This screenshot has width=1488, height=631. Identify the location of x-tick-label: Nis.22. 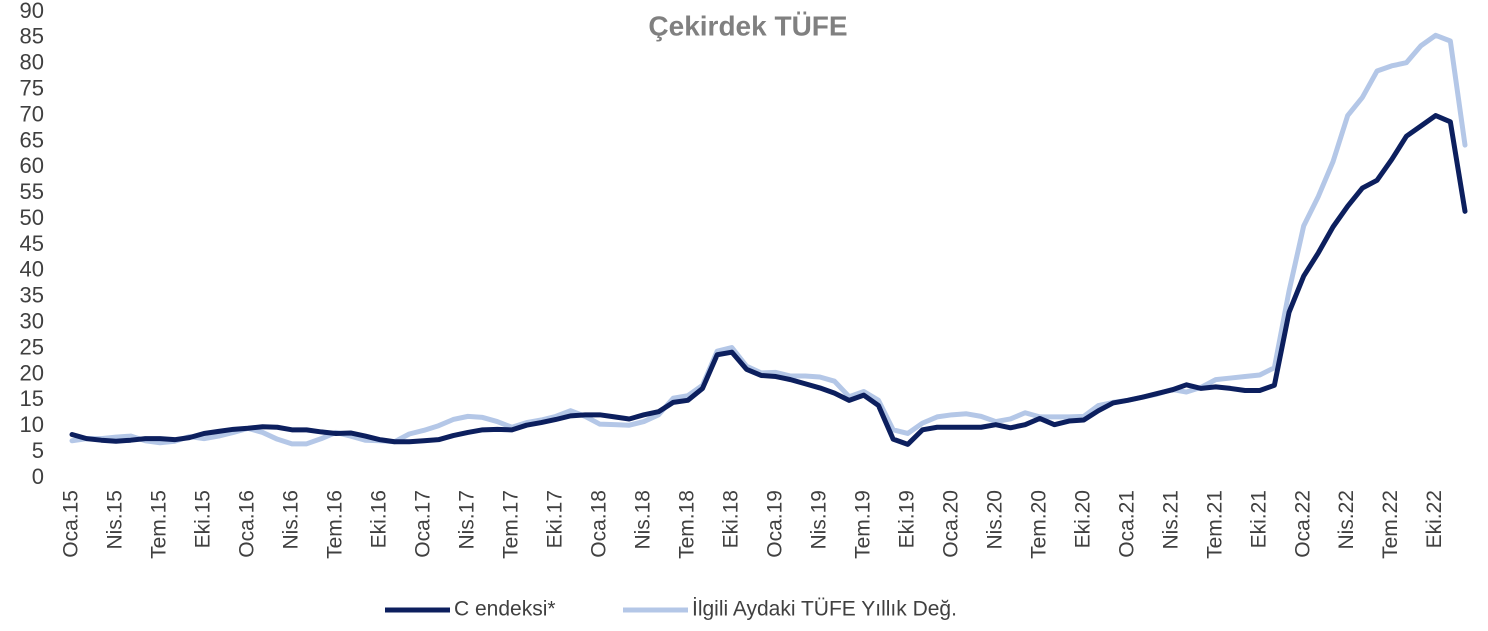
(1346, 520).